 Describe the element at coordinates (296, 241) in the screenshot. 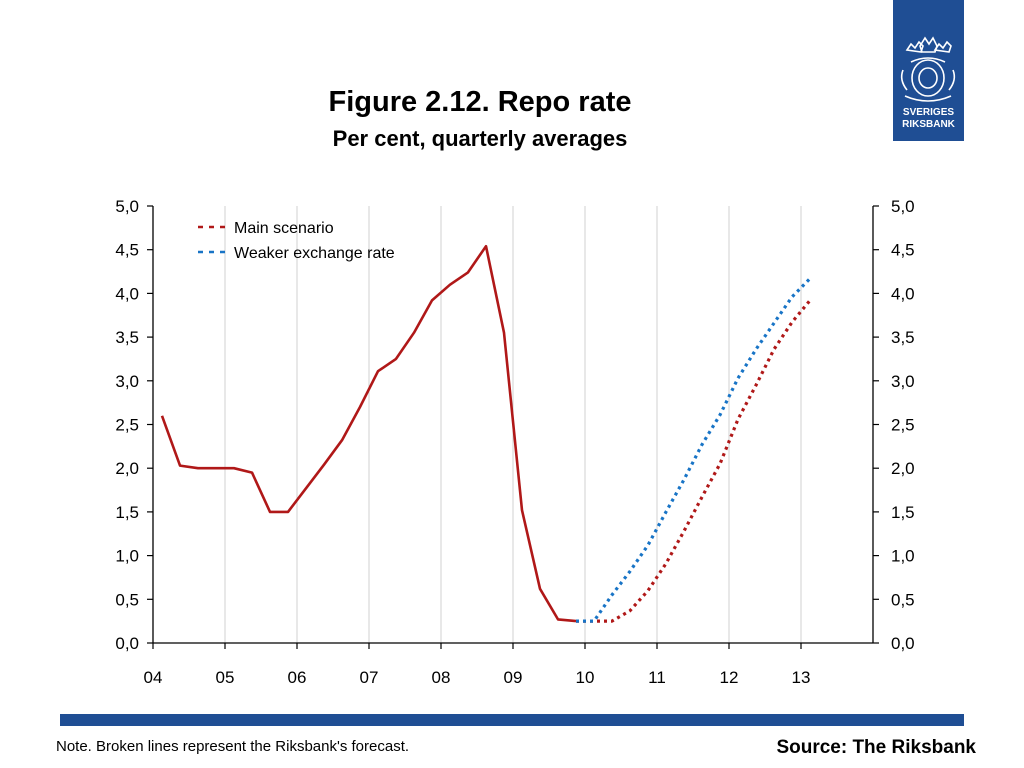

I see `legend: Main scenario Weaker exchange rate` at that location.